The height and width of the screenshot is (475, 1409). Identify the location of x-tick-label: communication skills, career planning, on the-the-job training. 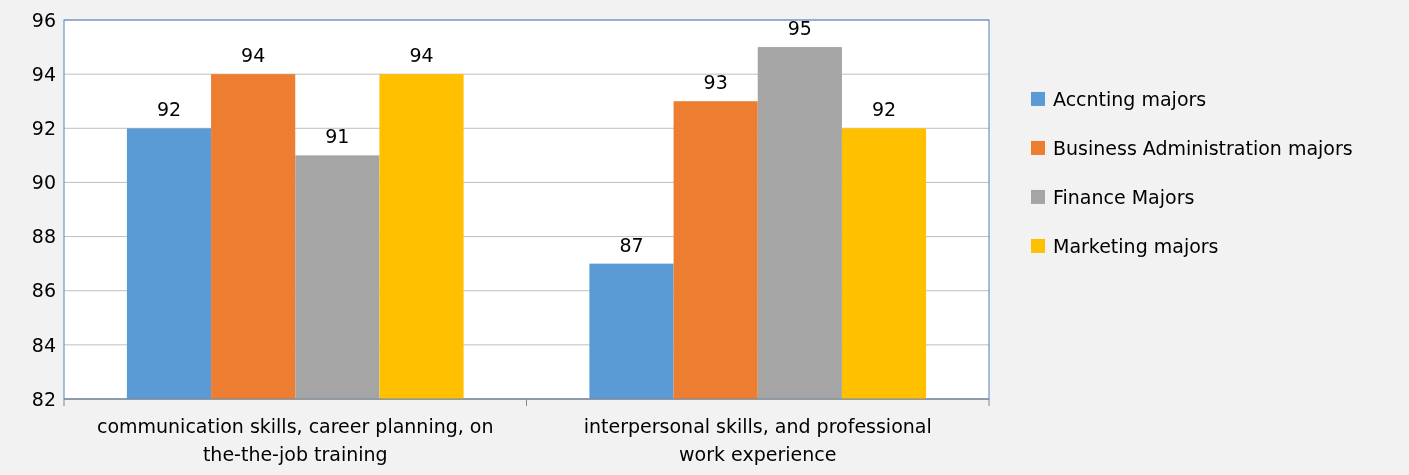
(295, 440).